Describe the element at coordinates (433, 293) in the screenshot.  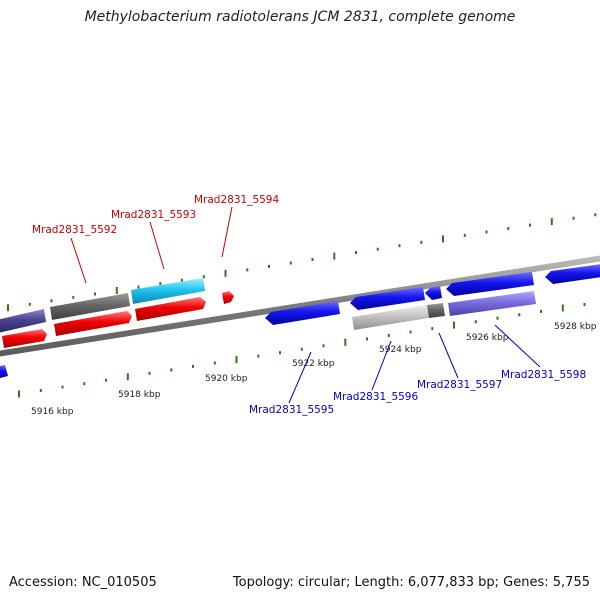
I see `gene-feature-blue-c` at that location.